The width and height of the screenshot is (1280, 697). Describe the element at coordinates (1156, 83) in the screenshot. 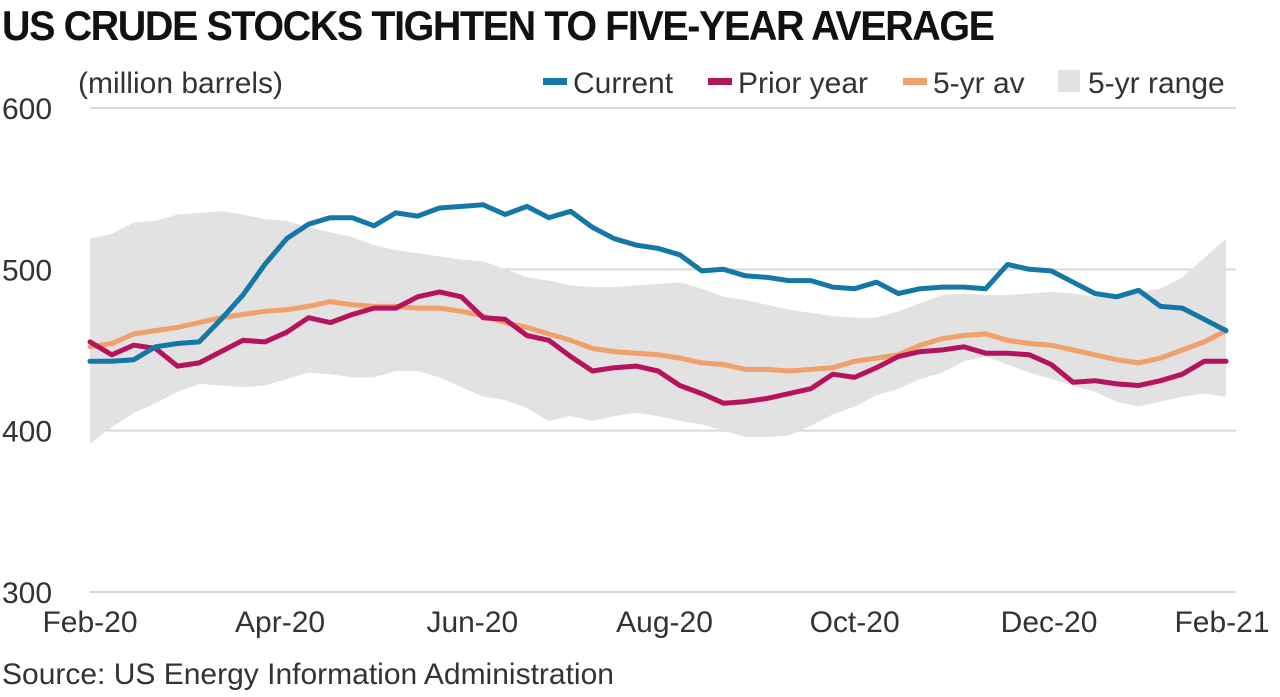

I see `legend-label: 5-yr range` at that location.